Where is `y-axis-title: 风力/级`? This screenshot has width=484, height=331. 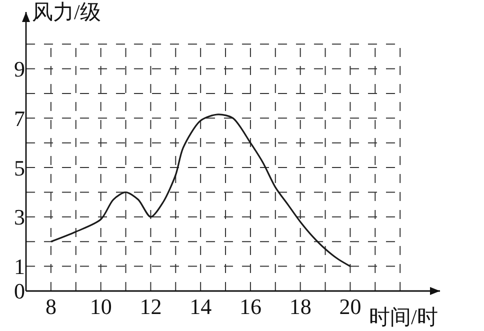 y-axis-title: 风力/级 is located at coordinates (66, 12).